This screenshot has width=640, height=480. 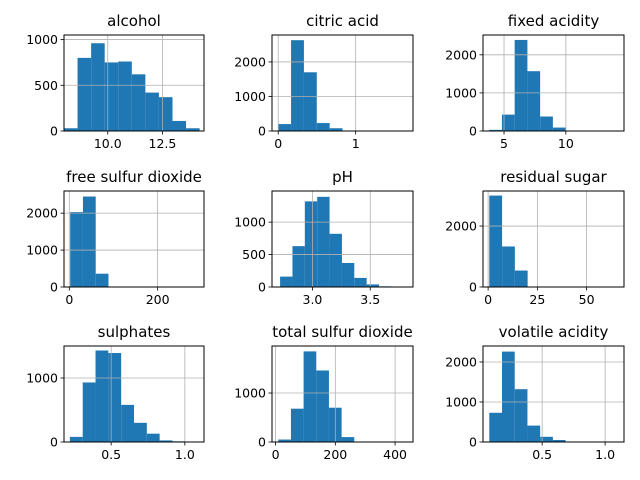 What do you see at coordinates (163, 143) in the screenshot?
I see `x-tick-label: 12.5` at bounding box center [163, 143].